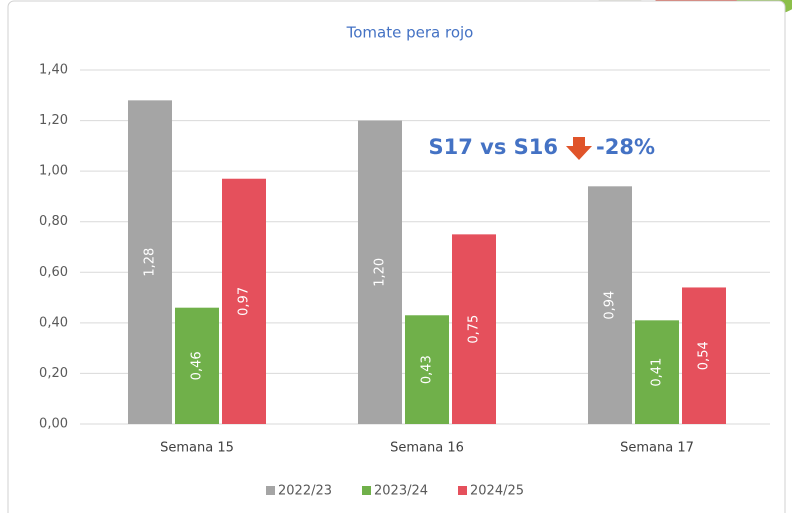 This screenshot has width=792, height=513. What do you see at coordinates (53, 171) in the screenshot?
I see `y-tick-label: 1,00` at bounding box center [53, 171].